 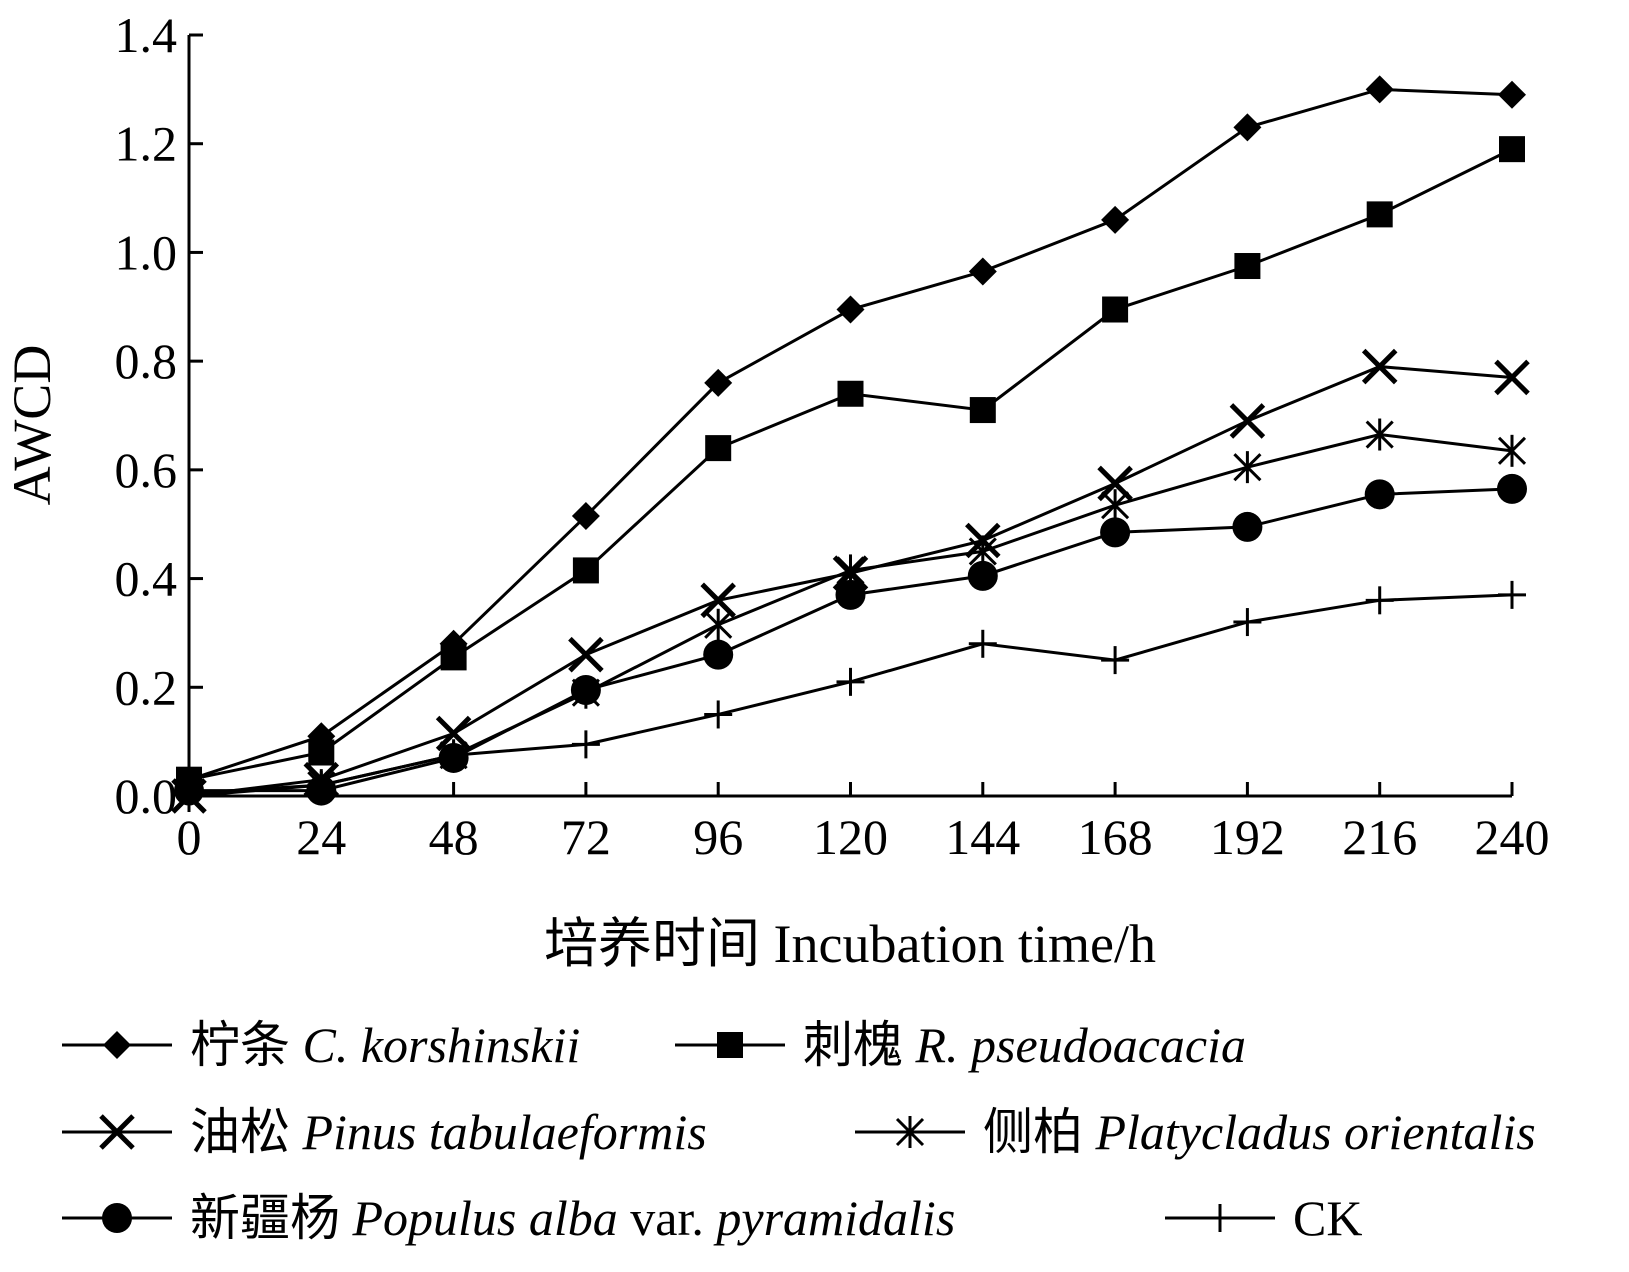 I want to click on legend-item: 柠条 C. korshinskii, so click(x=321, y=1045).